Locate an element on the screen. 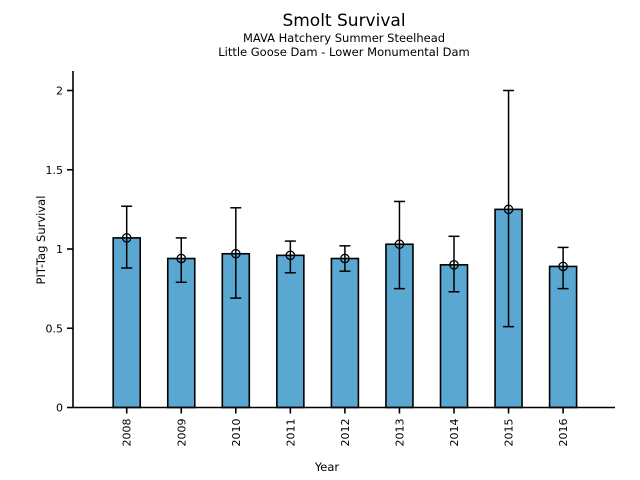 The image size is (640, 480). marker-2015 is located at coordinates (508, 209).